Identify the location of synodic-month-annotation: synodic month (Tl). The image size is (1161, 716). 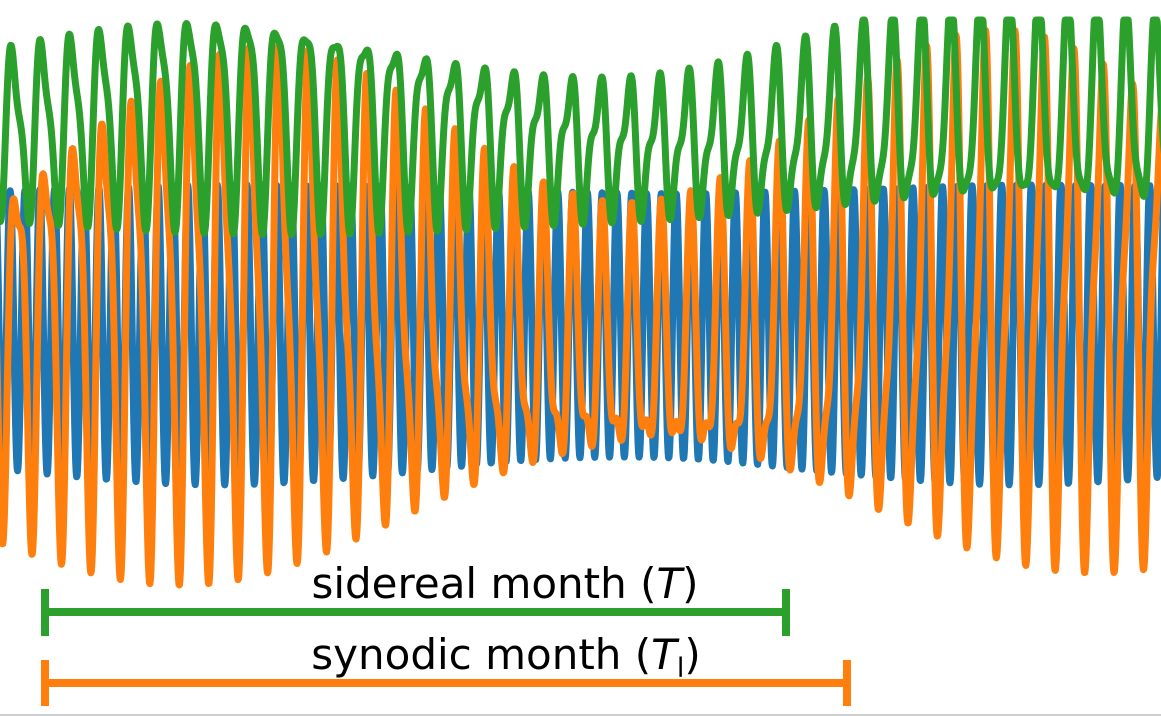
(446, 668).